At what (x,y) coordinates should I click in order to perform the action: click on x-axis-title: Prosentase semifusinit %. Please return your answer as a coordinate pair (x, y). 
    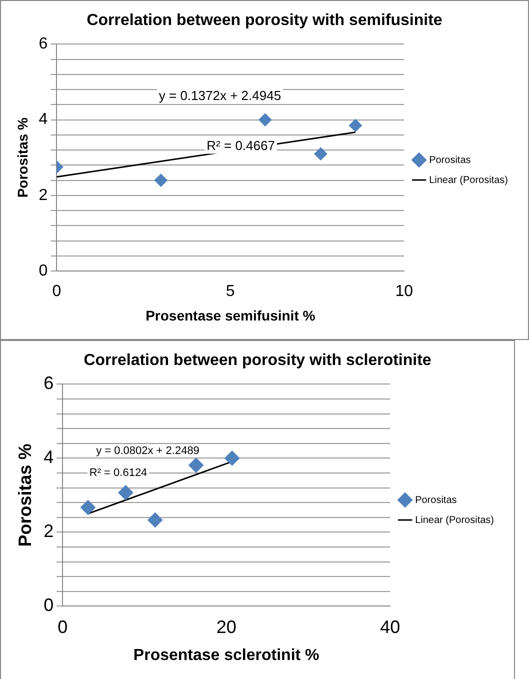
    Looking at the image, I should click on (231, 315).